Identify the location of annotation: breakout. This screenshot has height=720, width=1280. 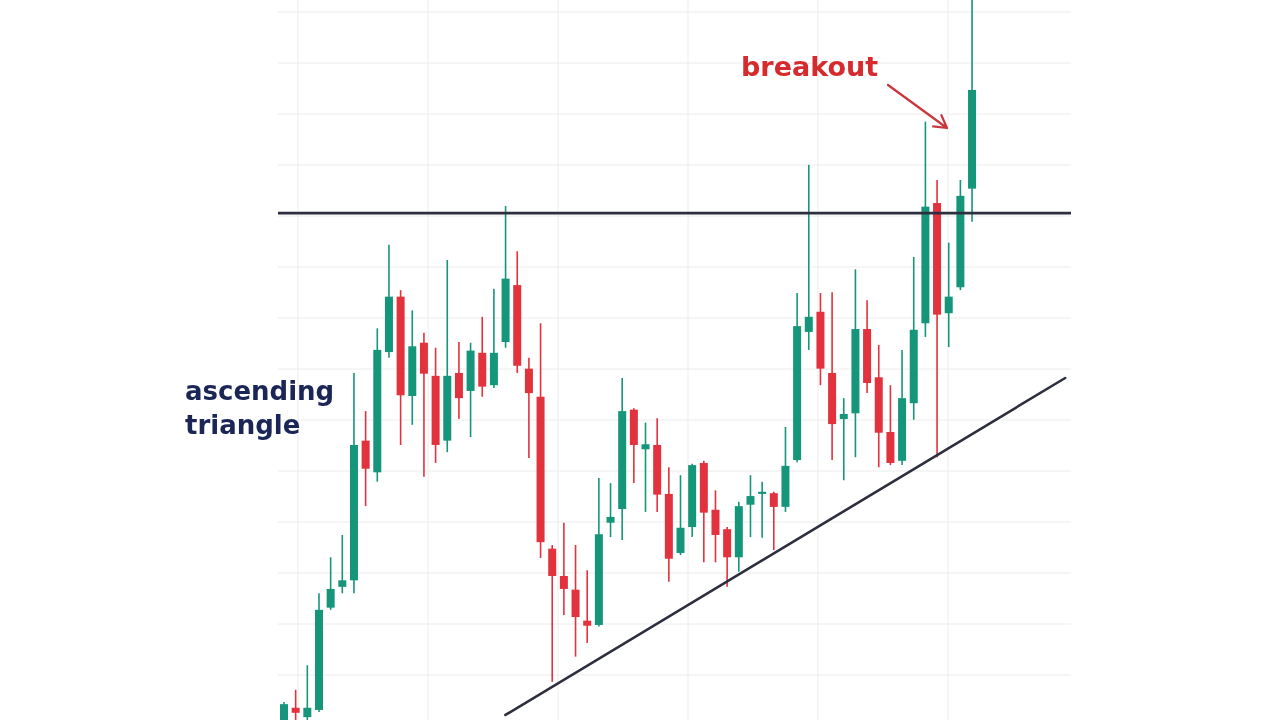
(810, 67).